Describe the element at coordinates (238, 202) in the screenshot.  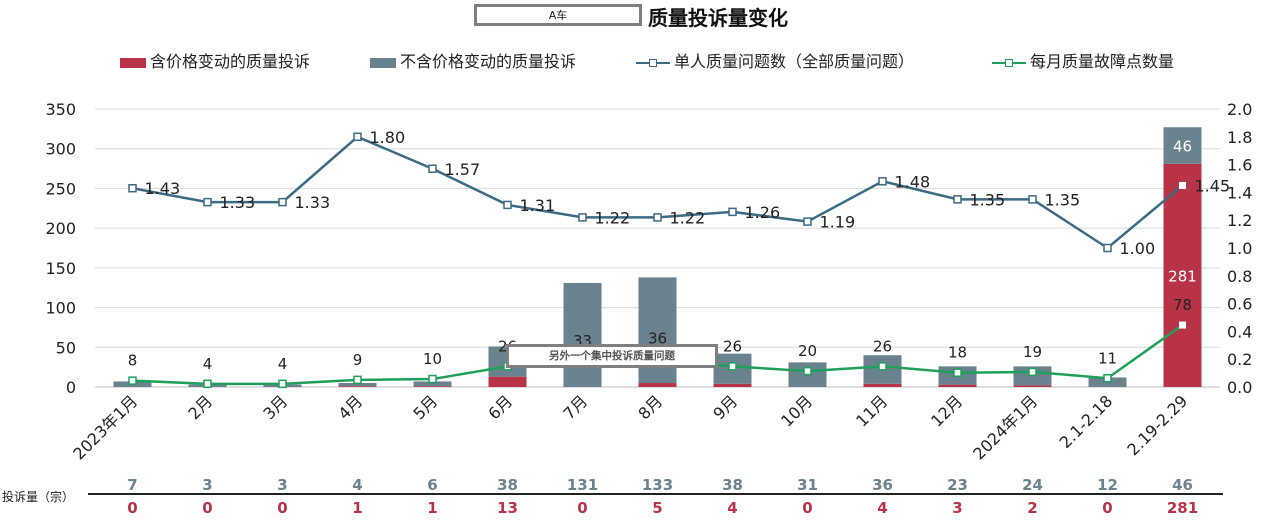
I see `data-label-per-person-issues: 1.33` at that location.